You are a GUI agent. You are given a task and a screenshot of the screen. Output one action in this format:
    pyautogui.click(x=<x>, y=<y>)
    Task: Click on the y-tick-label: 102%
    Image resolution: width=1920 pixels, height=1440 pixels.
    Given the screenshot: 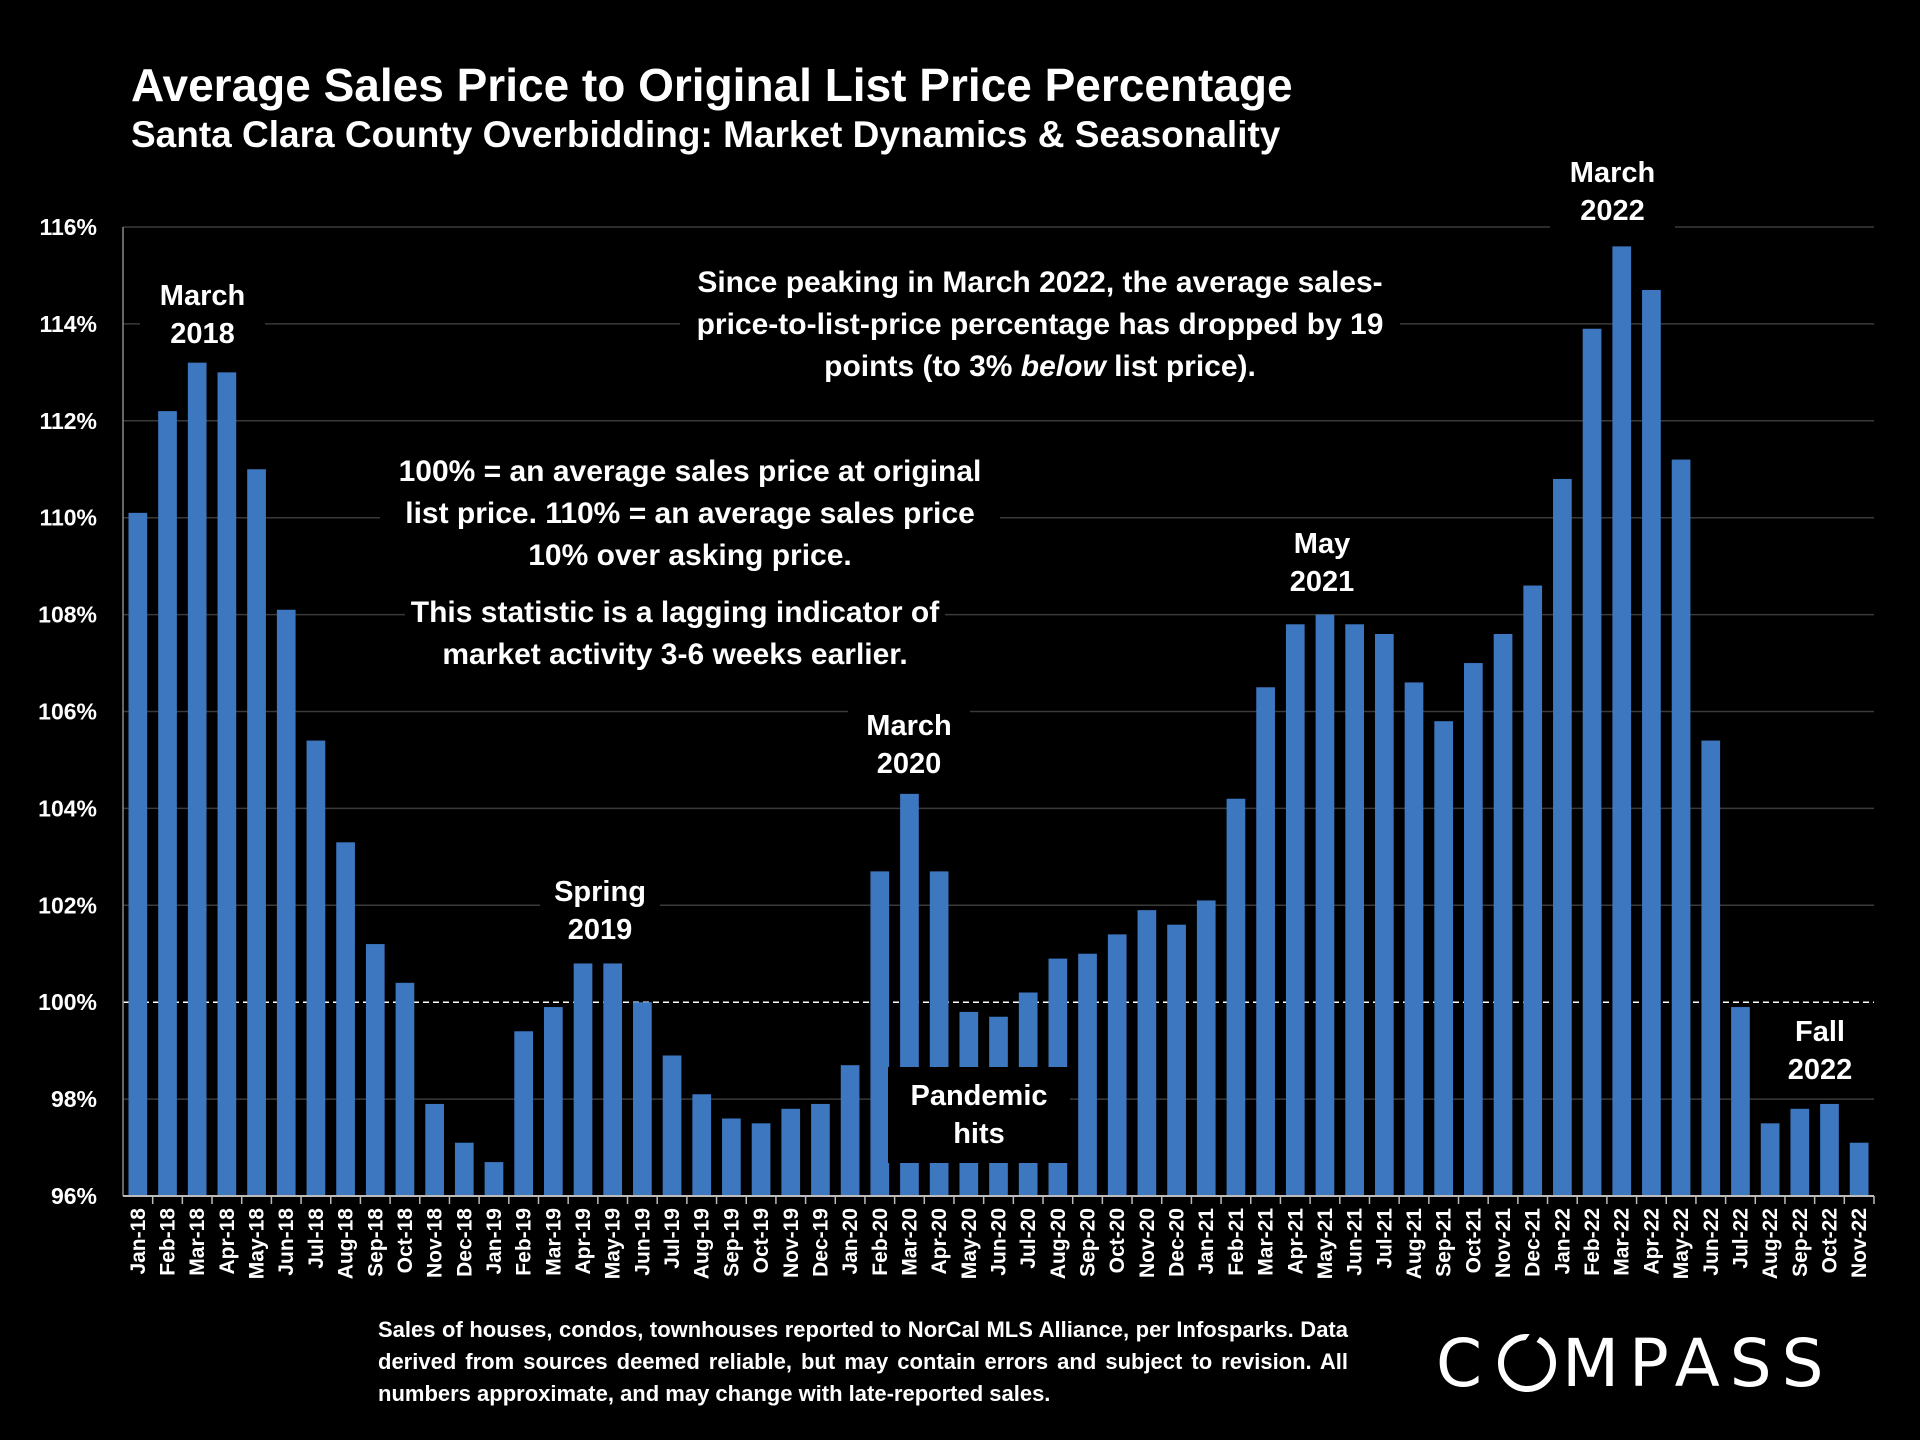 What is the action you would take?
    pyautogui.click(x=67, y=905)
    